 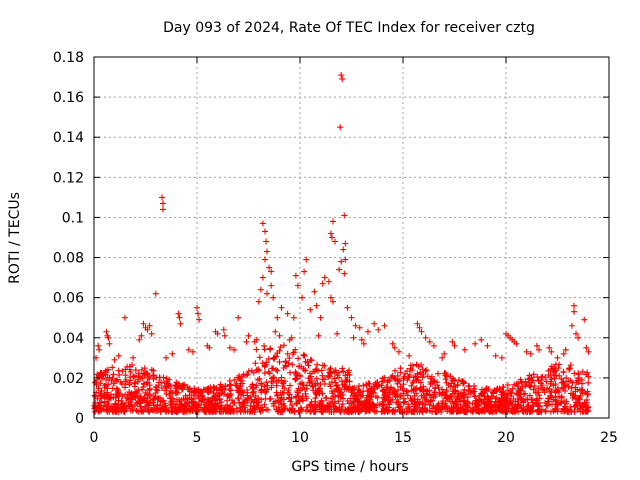 I want to click on y-tick-label: 0.02, so click(x=68, y=379).